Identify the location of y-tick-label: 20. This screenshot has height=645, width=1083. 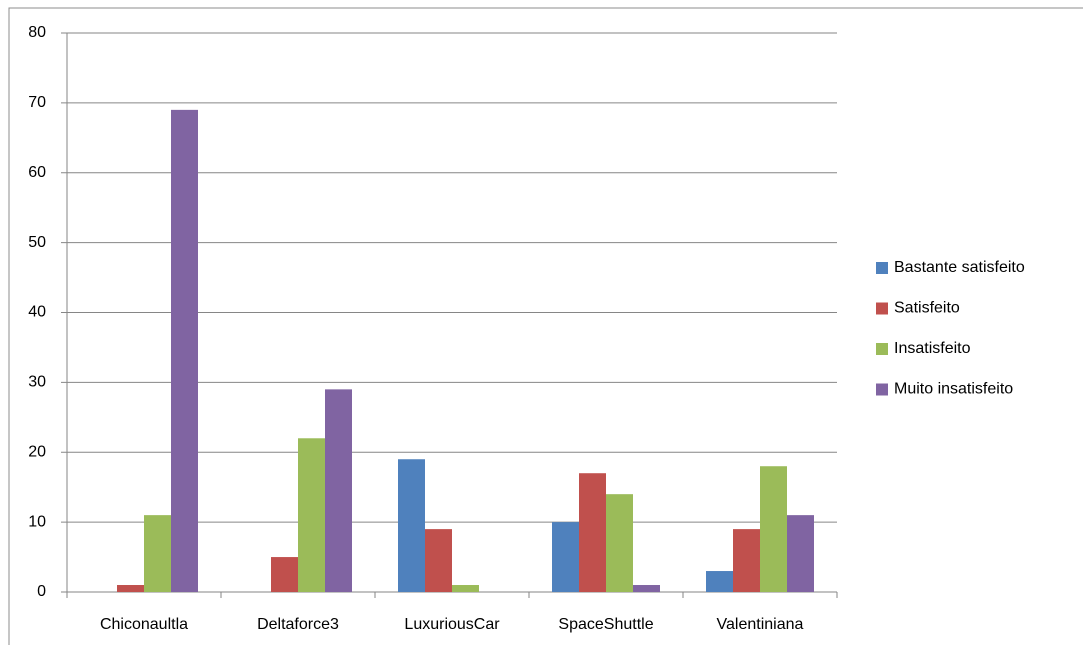
(37, 451).